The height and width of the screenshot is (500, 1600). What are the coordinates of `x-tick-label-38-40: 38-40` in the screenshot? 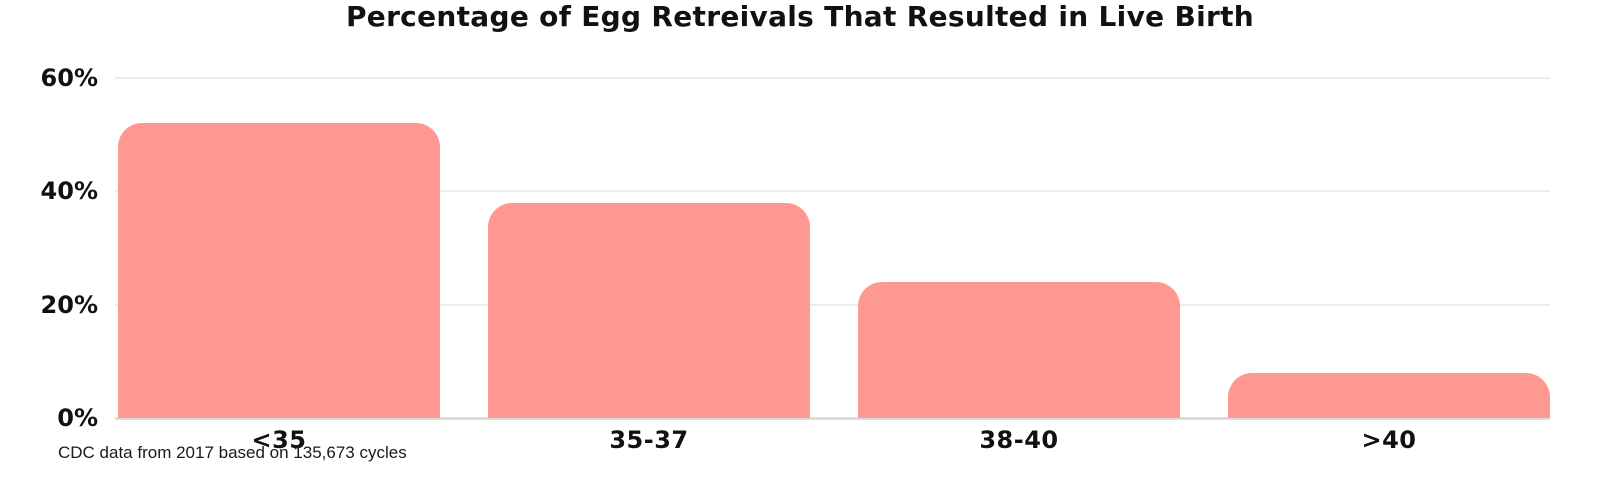 It's located at (1019, 440).